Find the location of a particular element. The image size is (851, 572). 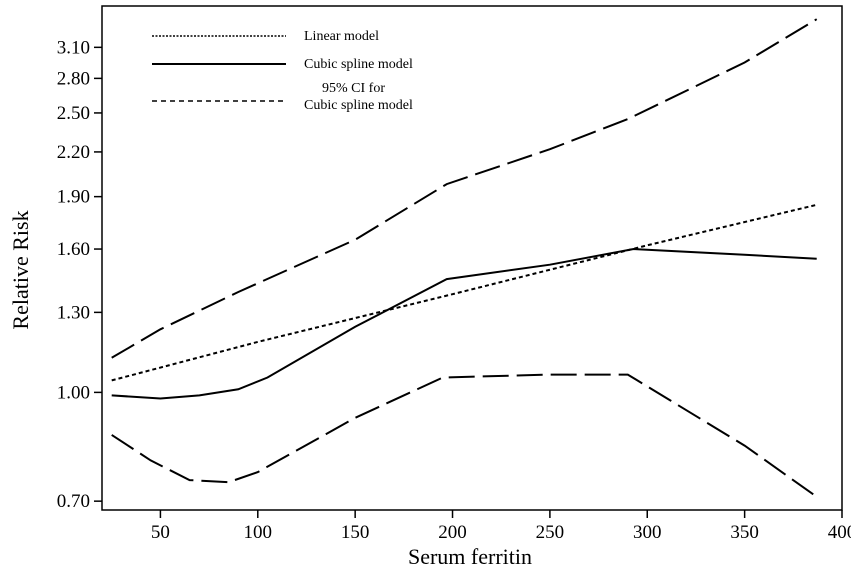

x-tick-label: 200 is located at coordinates (452, 532).